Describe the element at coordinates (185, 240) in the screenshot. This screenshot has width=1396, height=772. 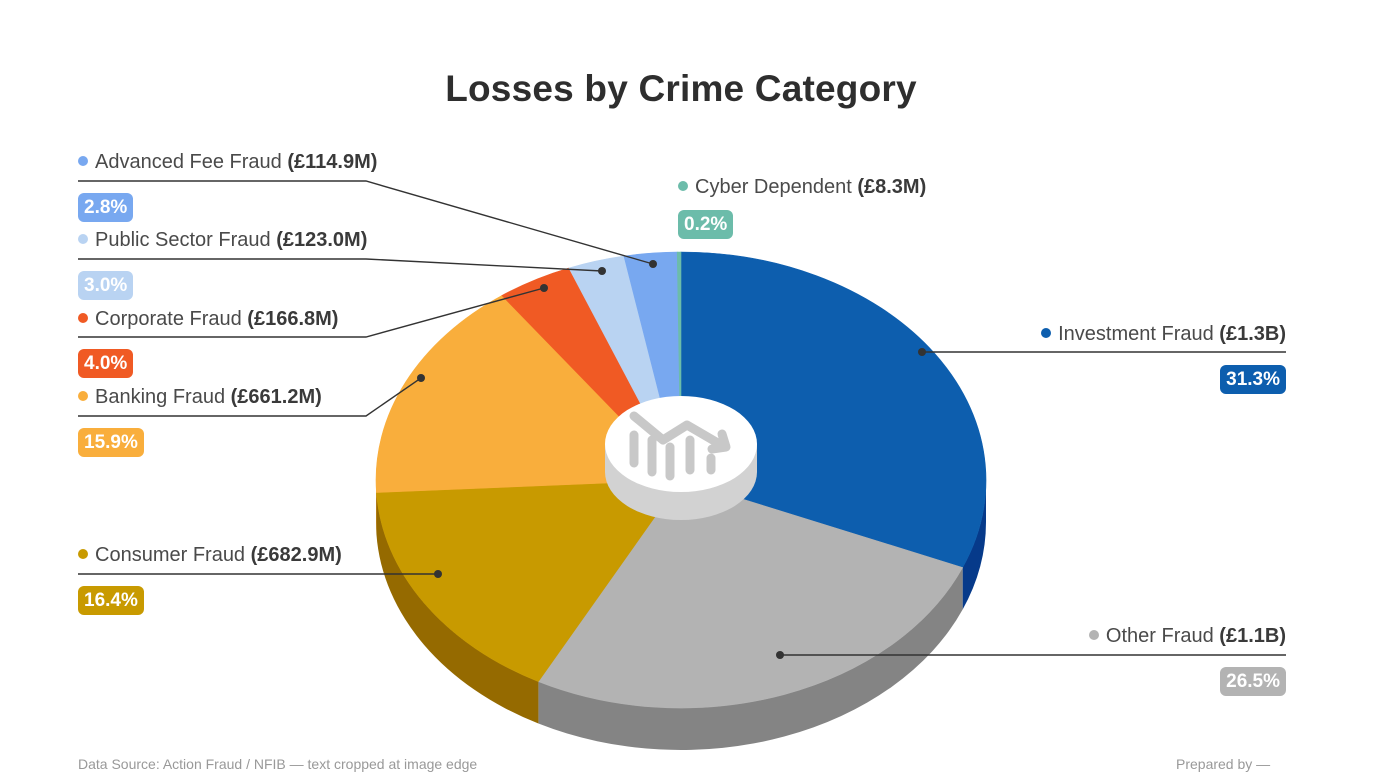
I see `slice-name: Public Sector Fraud` at that location.